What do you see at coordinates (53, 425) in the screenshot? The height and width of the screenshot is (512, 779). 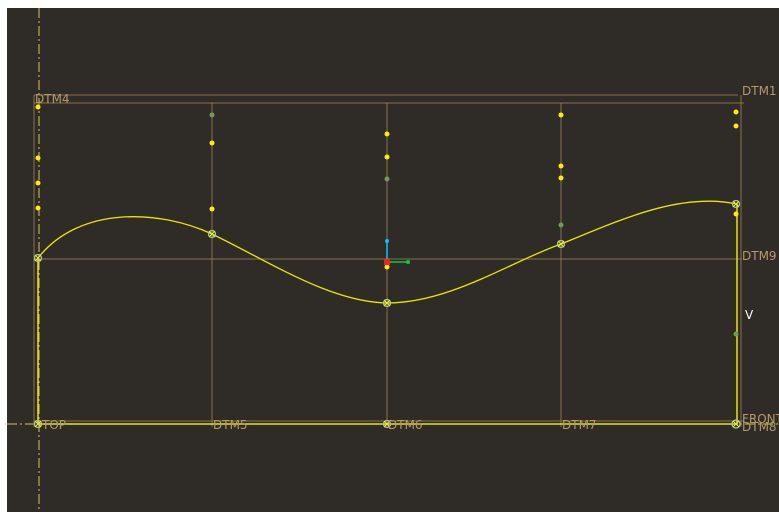 I see `label-top: TOP` at bounding box center [53, 425].